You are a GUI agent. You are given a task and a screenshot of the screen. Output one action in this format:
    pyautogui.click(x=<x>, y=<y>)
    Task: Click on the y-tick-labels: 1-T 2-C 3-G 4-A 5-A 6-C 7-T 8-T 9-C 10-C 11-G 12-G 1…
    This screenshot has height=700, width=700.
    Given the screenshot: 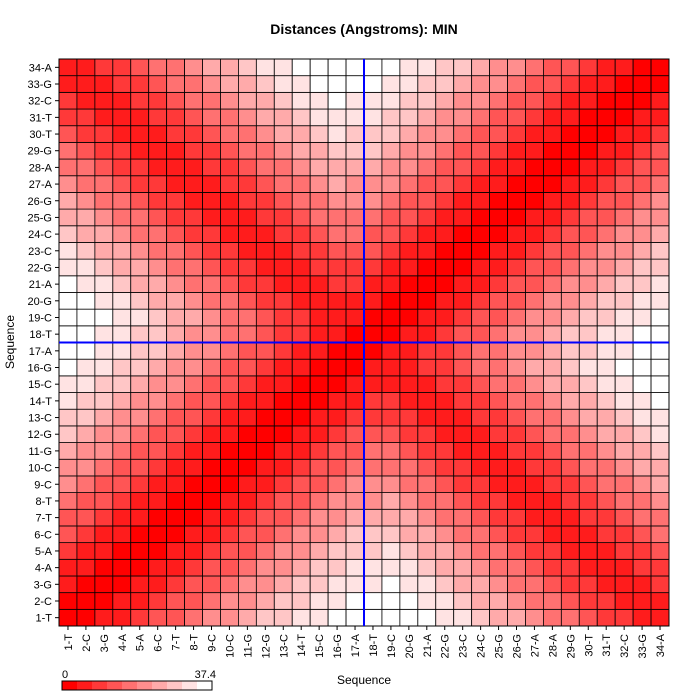 What is the action you would take?
    pyautogui.click(x=43, y=343)
    